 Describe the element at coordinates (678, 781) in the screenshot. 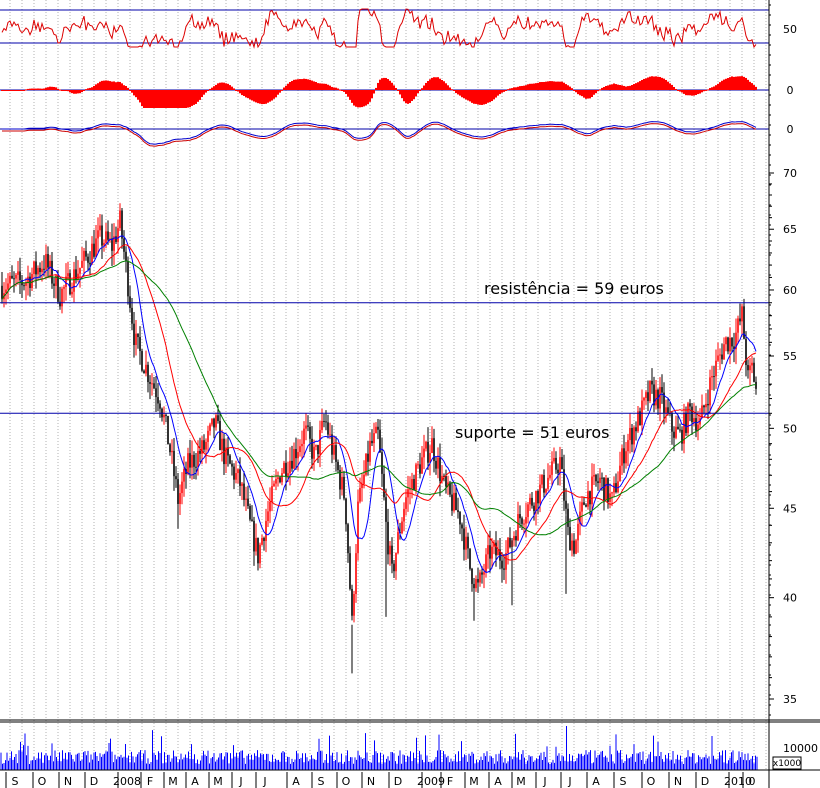

I see `time-label: N` at that location.